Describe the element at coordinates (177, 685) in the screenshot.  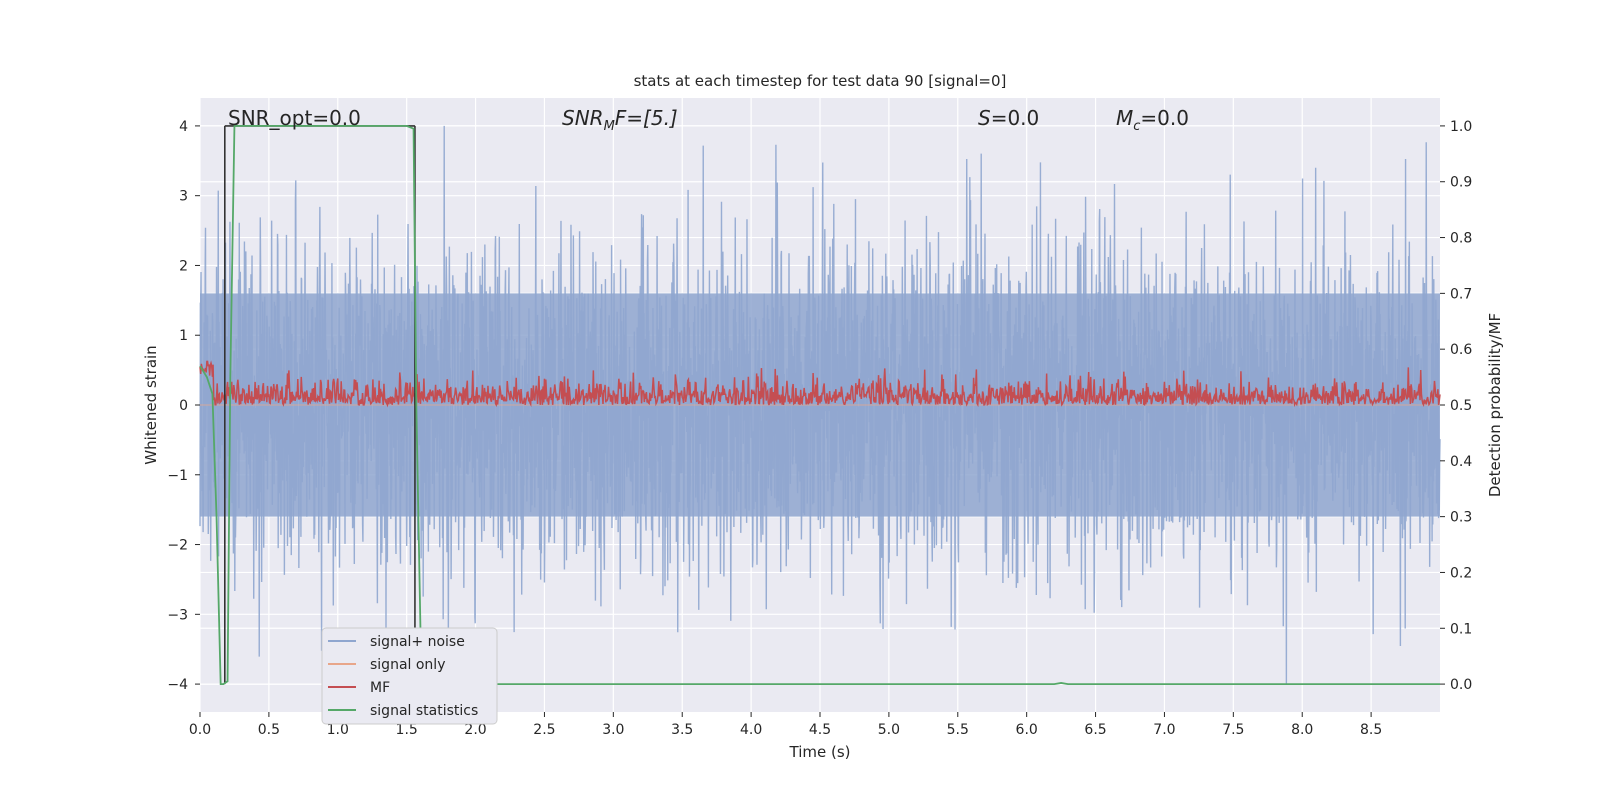
I see `y-left-tick-label: −4` at that location.